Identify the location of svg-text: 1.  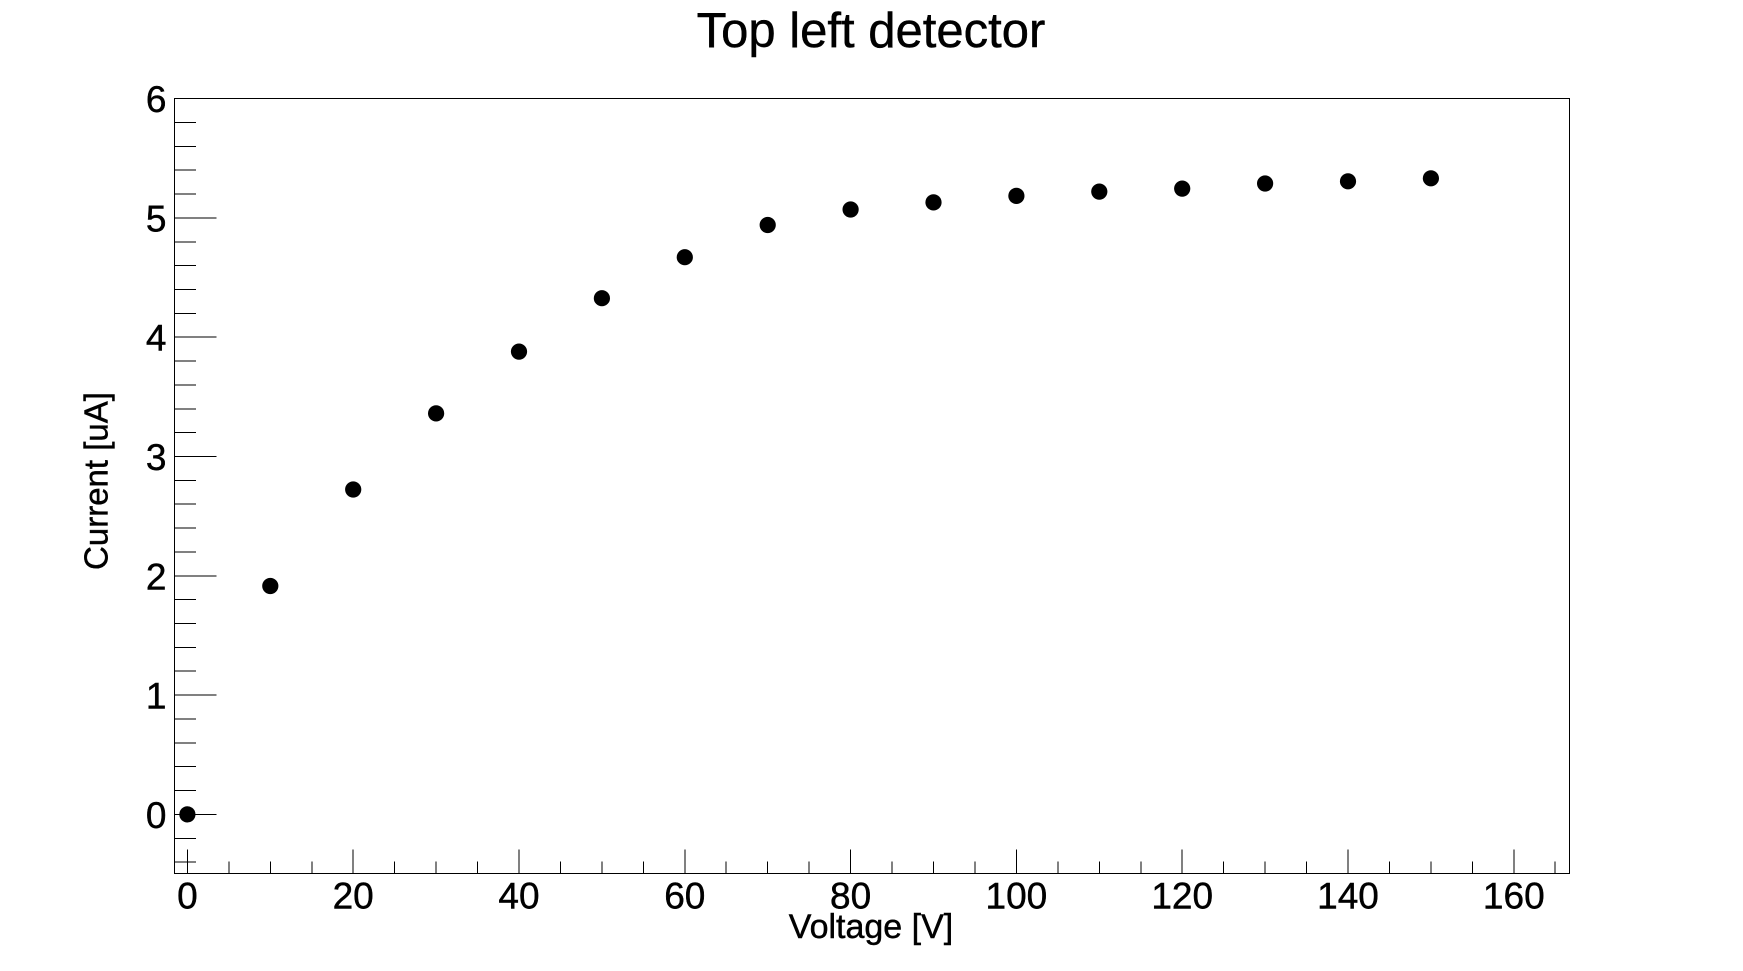
(156, 696).